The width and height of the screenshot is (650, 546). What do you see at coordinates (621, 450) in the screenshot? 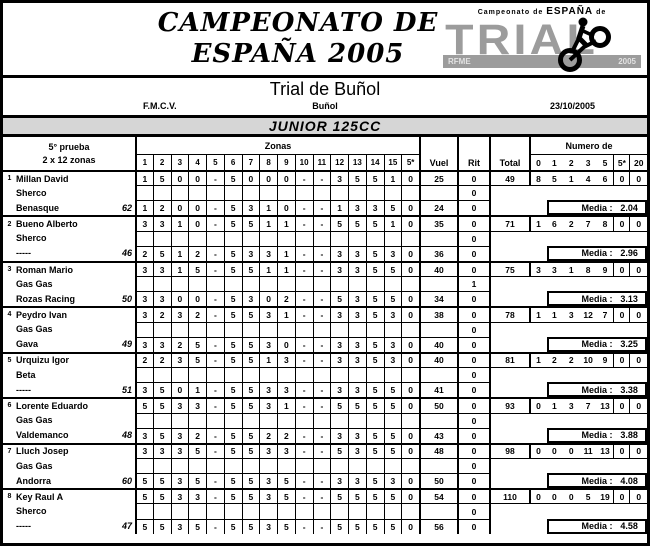
I see `count-of-5star: 0` at bounding box center [621, 450].